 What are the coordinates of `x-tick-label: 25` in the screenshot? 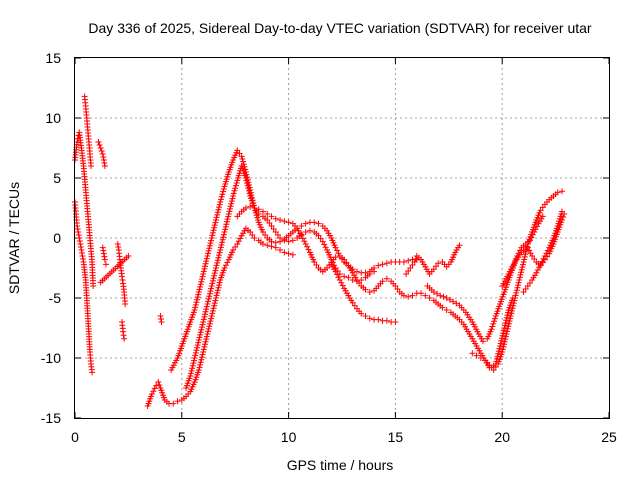 It's located at (609, 437).